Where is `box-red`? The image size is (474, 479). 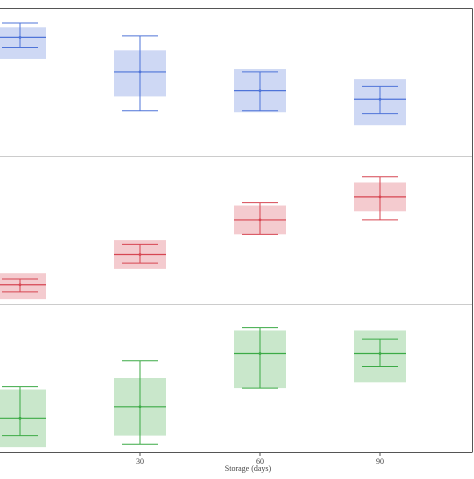
box-red is located at coordinates (23, 286).